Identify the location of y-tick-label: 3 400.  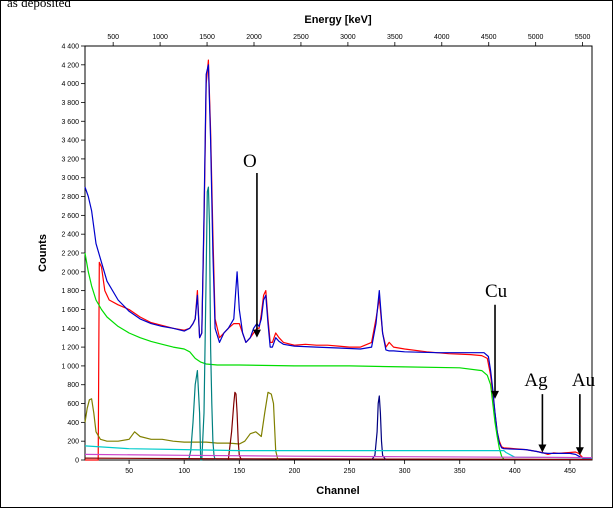
(70, 141).